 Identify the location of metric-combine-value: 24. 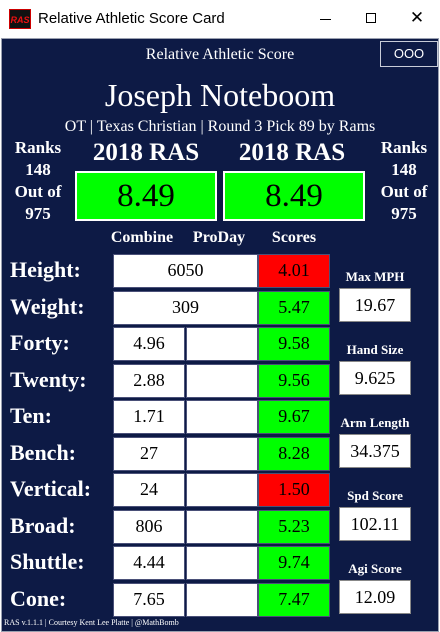
(149, 490).